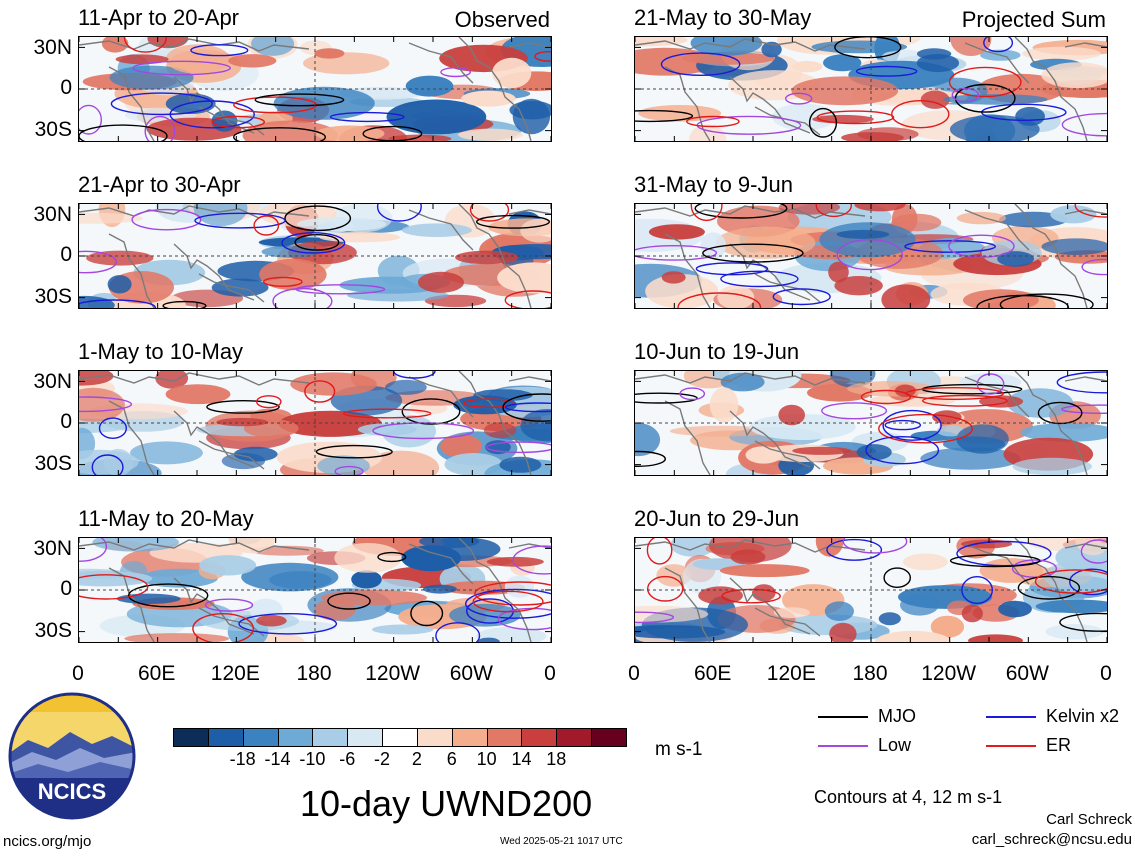 This screenshot has height=856, width=1135. I want to click on colorbar-label: -2, so click(382, 759).